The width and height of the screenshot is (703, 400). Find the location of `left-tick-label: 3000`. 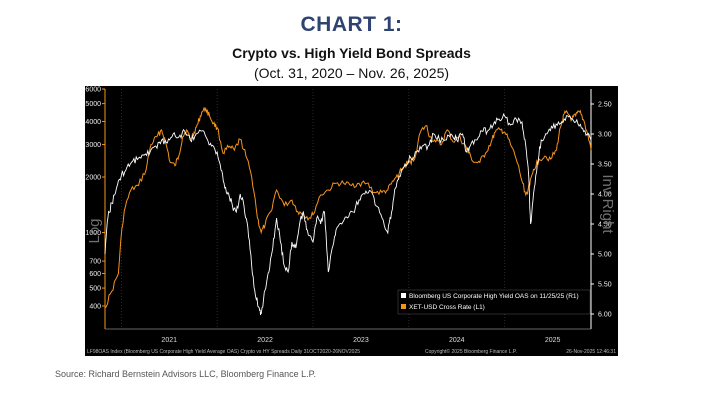

left-tick-label: 3000 is located at coordinates (93, 145).